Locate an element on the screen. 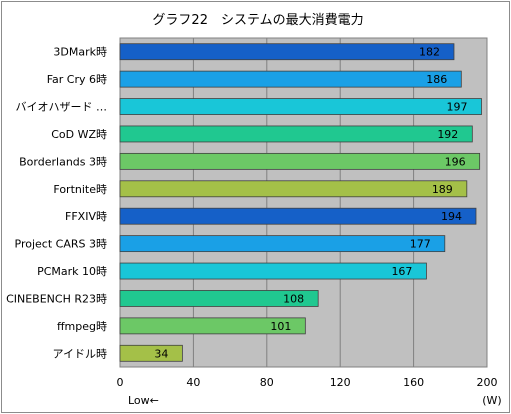 This screenshot has height=414, width=511. category-label: 3DMark時 is located at coordinates (80, 52).